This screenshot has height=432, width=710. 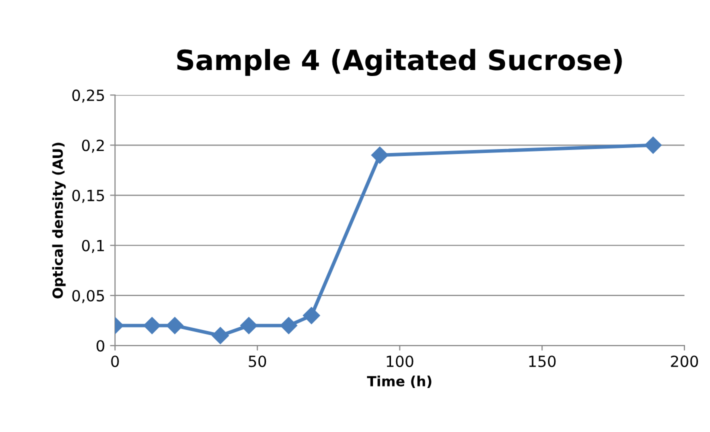 What do you see at coordinates (59, 220) in the screenshot?
I see `y-axis-title: Optical density (AU)` at bounding box center [59, 220].